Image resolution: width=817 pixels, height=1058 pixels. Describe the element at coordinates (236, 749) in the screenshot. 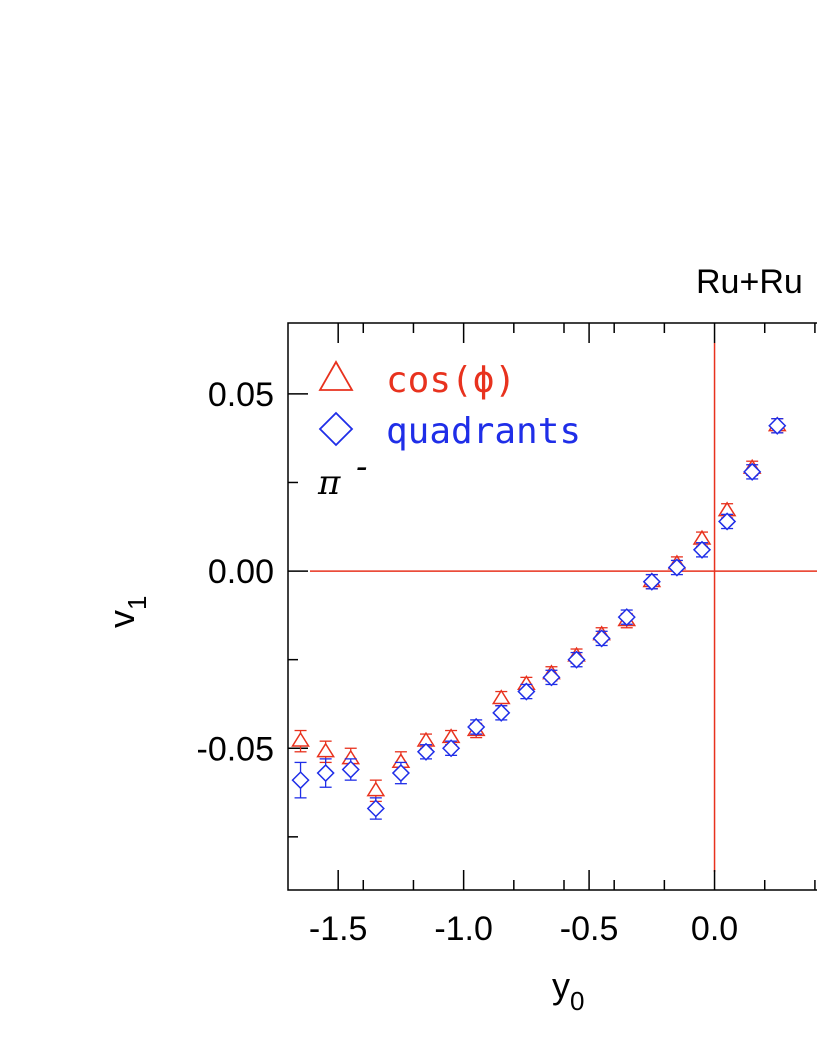

I see `y-tick-label: -0.05` at that location.